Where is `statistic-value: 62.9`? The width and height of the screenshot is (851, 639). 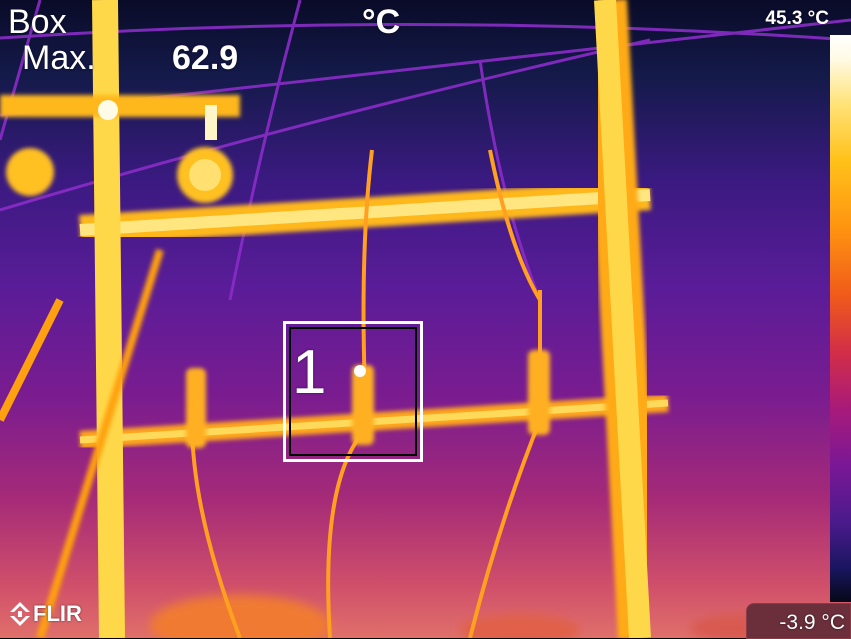
statistic-value: 62.9 is located at coordinates (205, 58).